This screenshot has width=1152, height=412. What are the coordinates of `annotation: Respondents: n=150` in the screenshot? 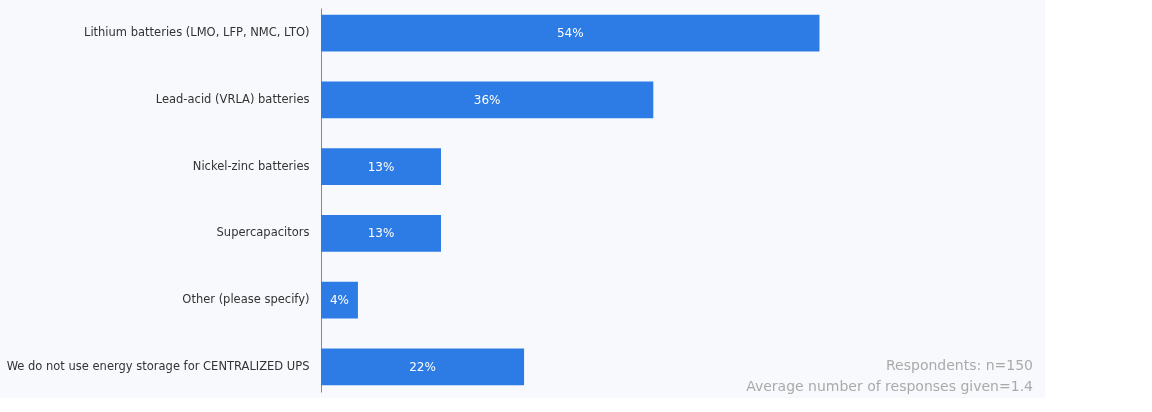 It's located at (959, 365).